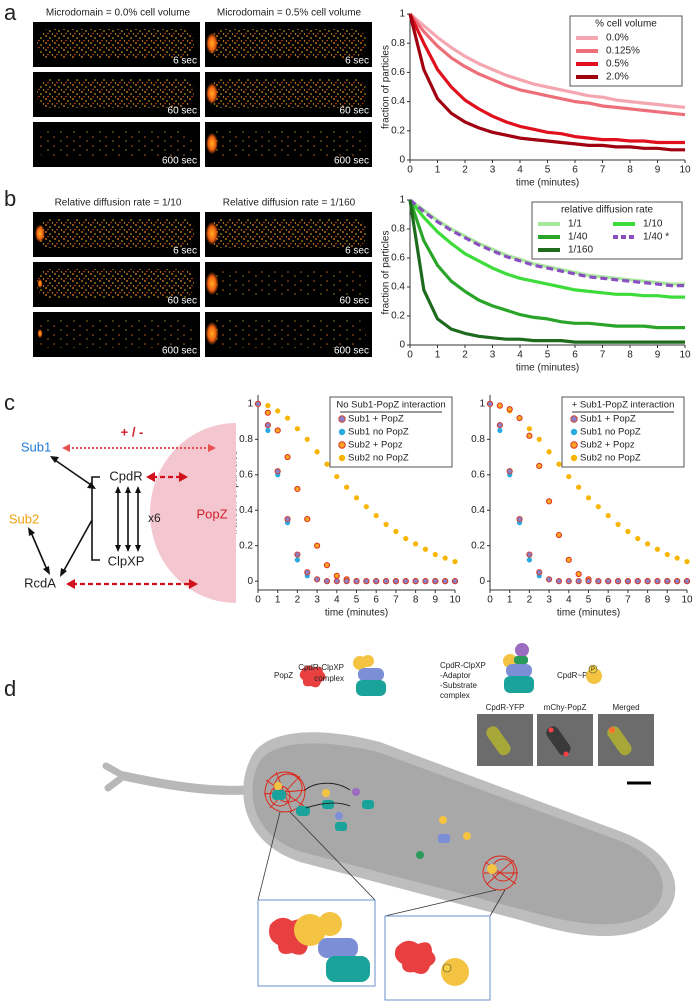  I want to click on clpxp-icon, so click(348, 969).